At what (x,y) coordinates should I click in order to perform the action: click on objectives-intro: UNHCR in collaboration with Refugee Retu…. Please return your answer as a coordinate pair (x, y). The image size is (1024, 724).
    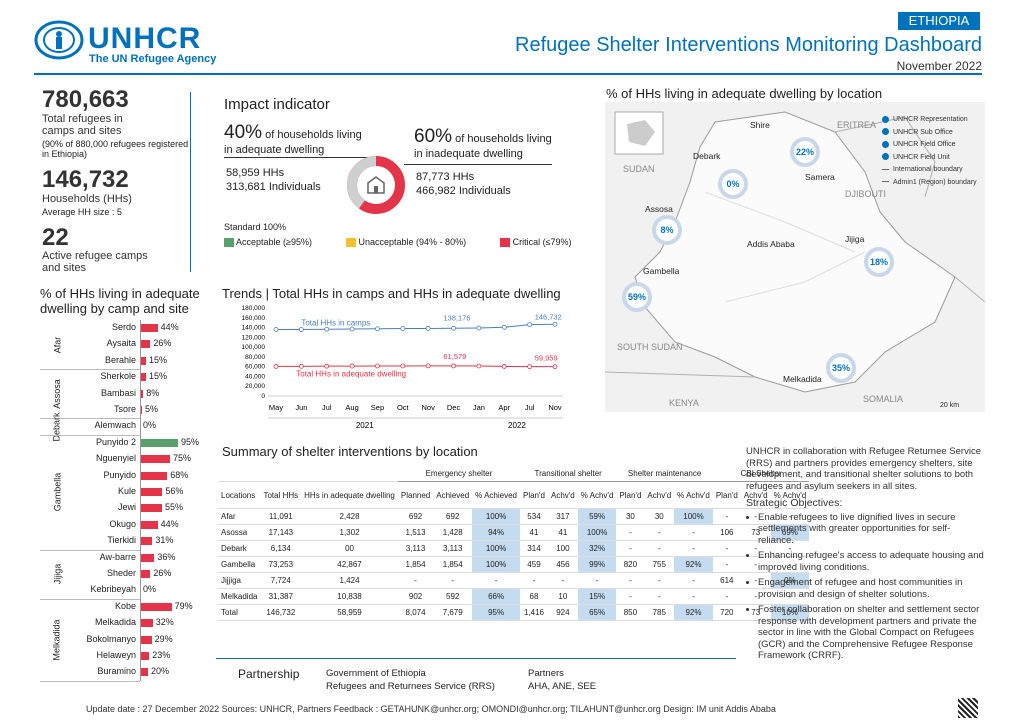
    Looking at the image, I should click on (863, 469).